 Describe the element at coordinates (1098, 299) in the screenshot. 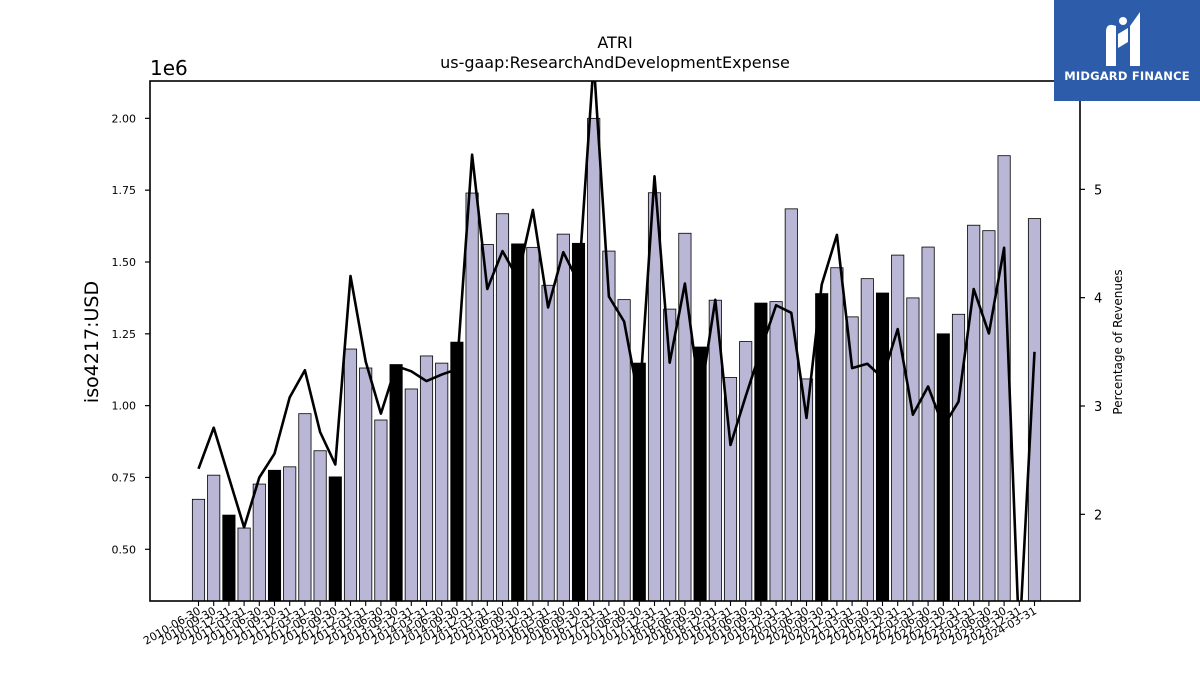

I see `y2-tick-label: 4` at that location.